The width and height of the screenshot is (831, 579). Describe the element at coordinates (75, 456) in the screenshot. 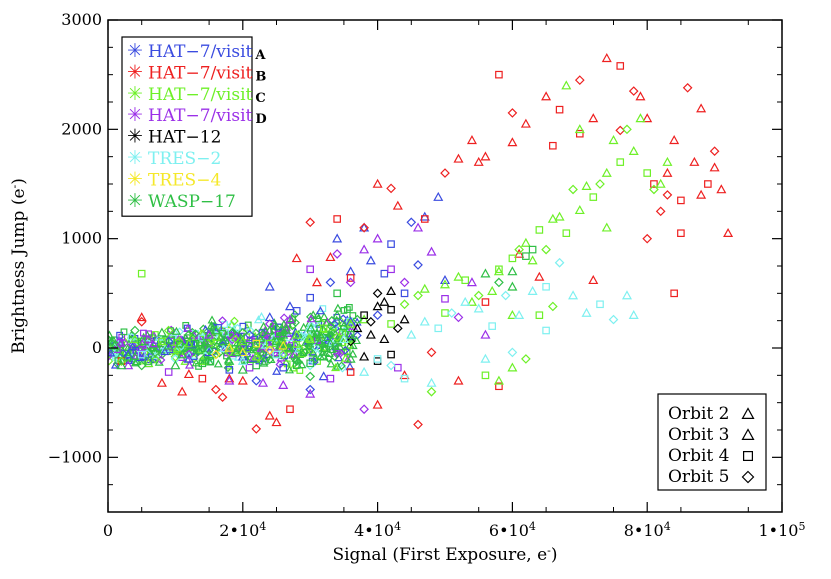

I see `y-tick-label: −1000` at that location.